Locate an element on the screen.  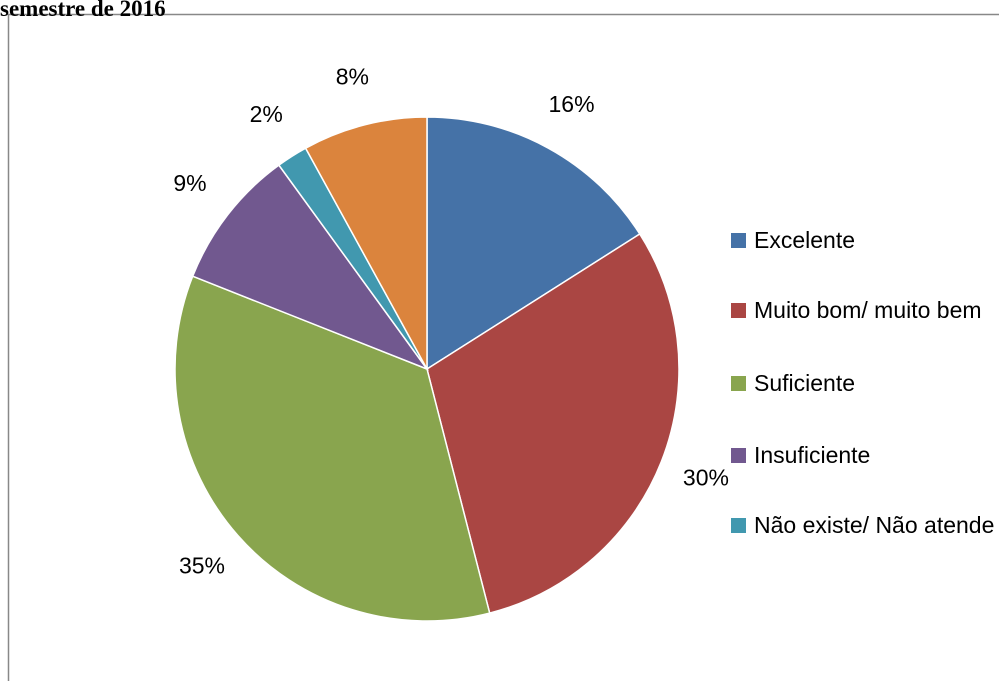
legend-label: Não existe/ Não atende is located at coordinates (874, 525).